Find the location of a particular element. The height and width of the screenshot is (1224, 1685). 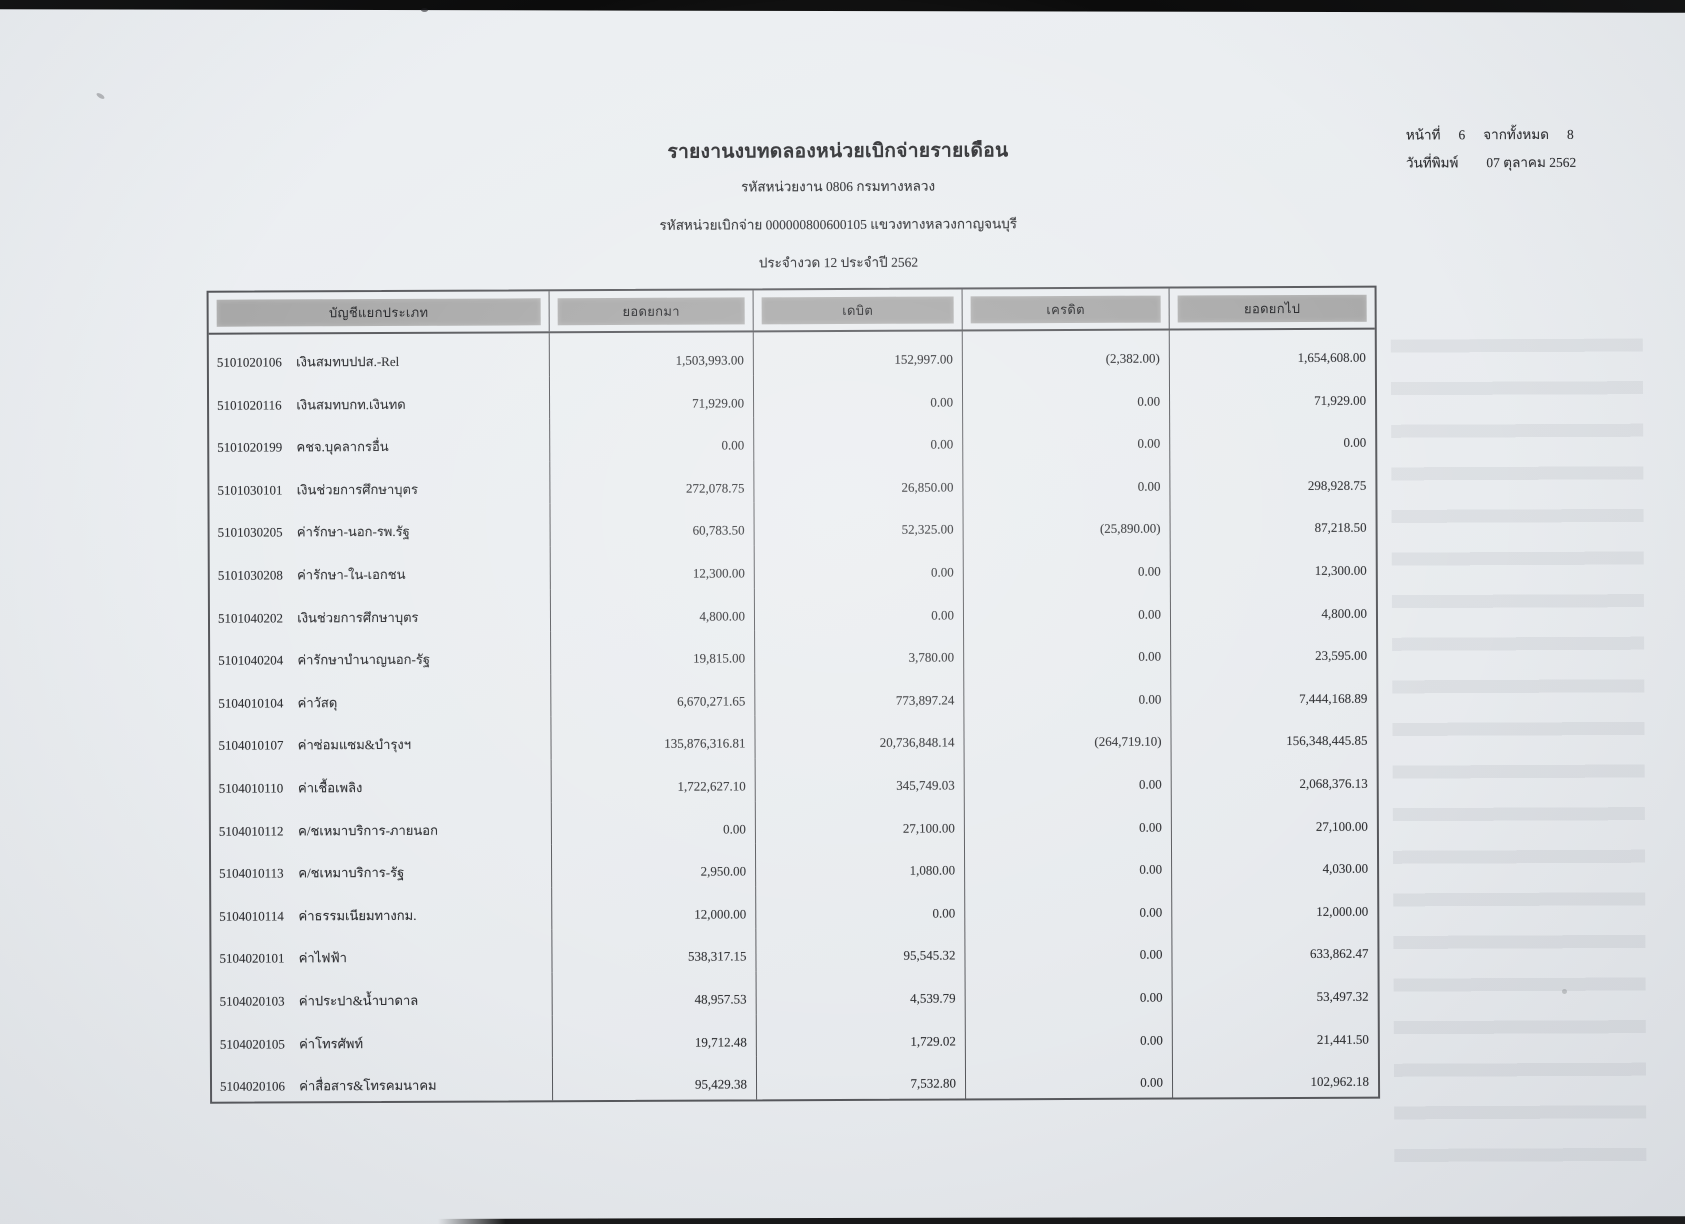

account-code: 5104010112 is located at coordinates (251, 830).